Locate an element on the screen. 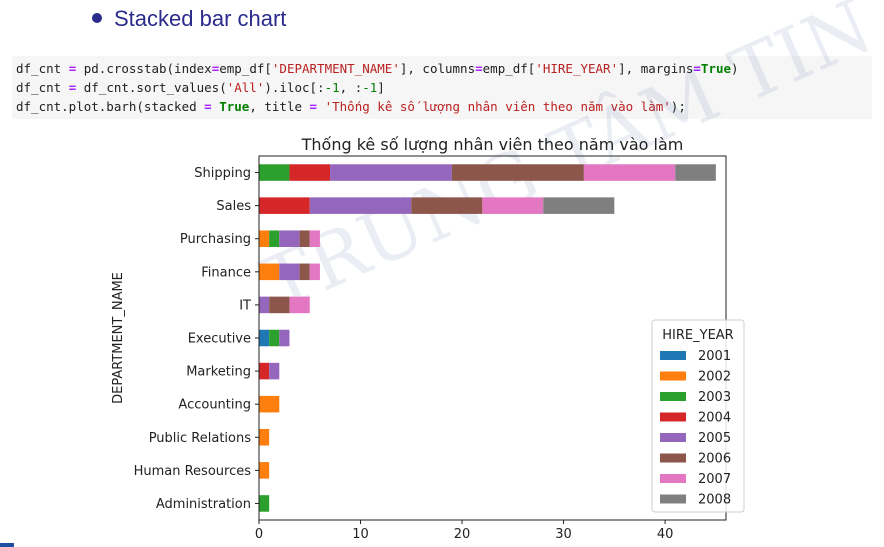 The width and height of the screenshot is (884, 547). bar-it-2007 is located at coordinates (299, 305).